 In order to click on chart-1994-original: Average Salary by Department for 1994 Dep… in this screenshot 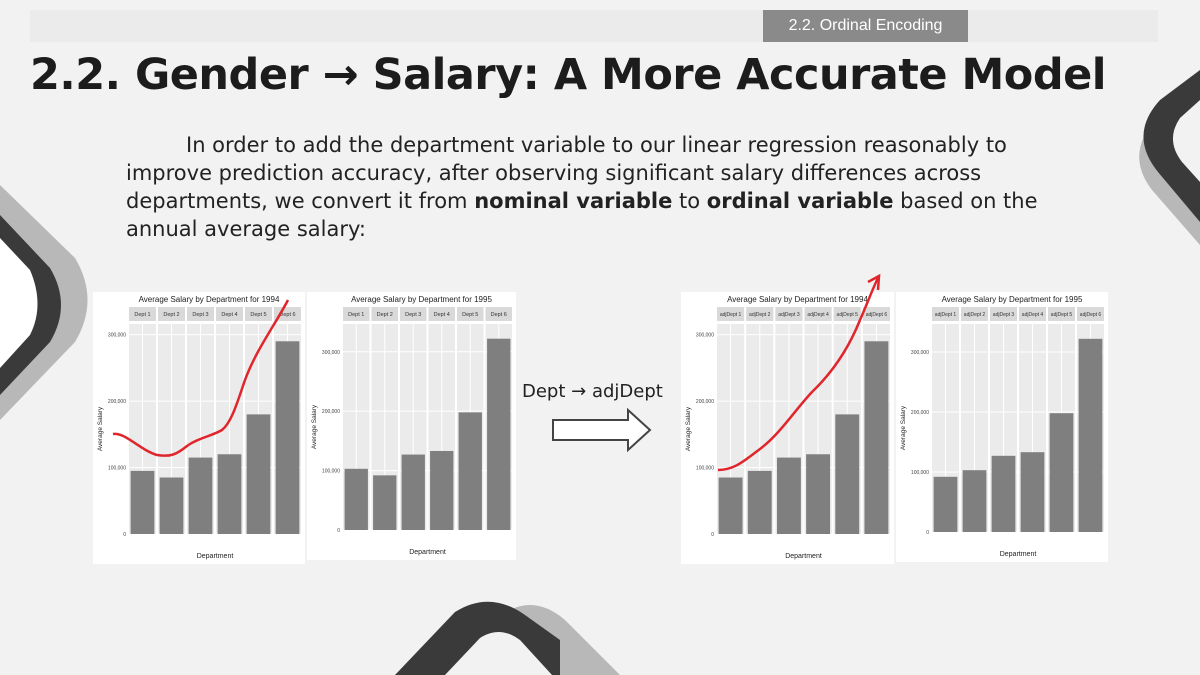, I will do `click(199, 428)`.